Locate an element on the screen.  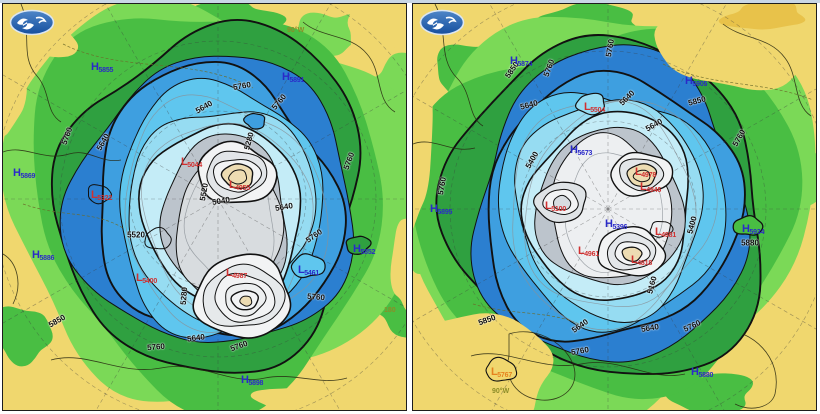
contour-value-label: 5160 is located at coordinates (652, 285).